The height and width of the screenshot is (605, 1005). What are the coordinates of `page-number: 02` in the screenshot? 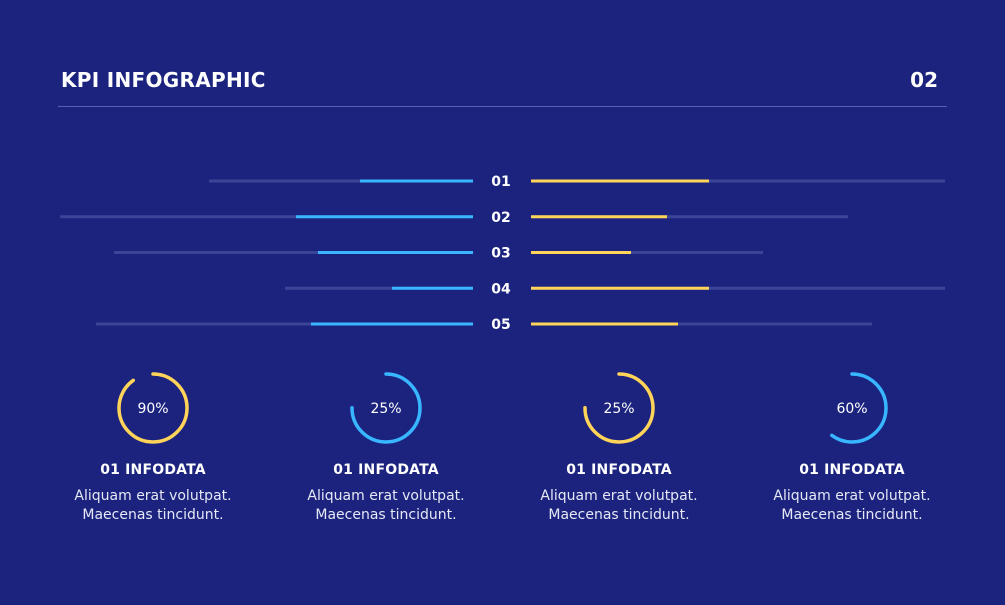 It's located at (924, 80).